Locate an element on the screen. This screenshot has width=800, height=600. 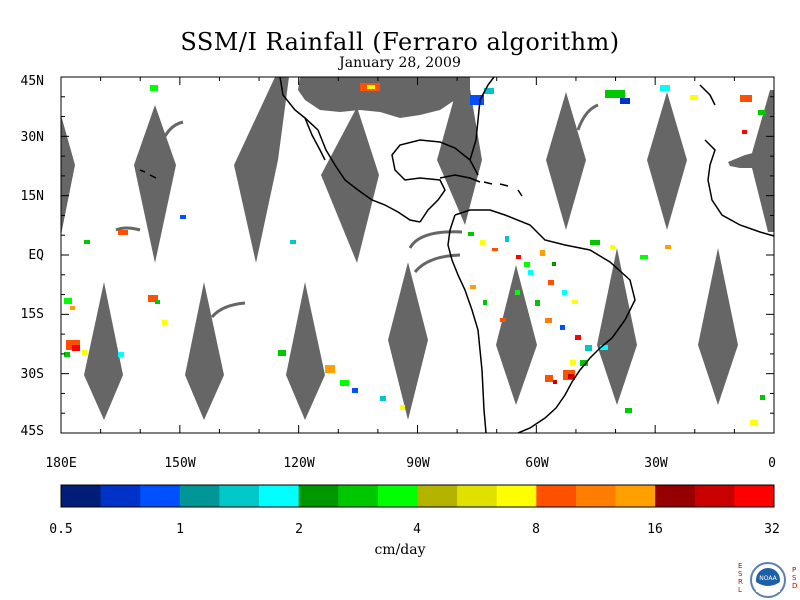
rain-north is located at coordinates (458, 108).